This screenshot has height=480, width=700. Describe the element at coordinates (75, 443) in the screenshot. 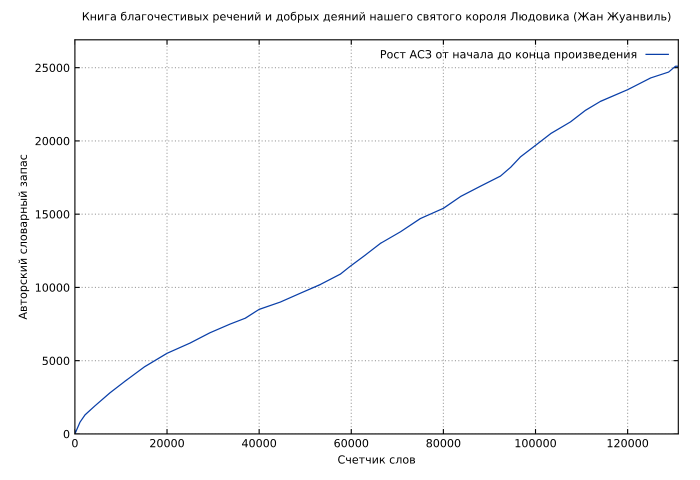

I see `x-tick-label: 0` at that location.